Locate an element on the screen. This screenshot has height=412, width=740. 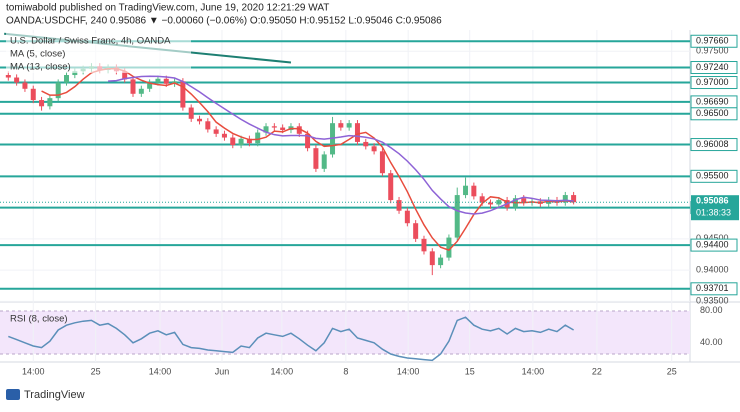
level-label: 0.96008 is located at coordinates (712, 144).